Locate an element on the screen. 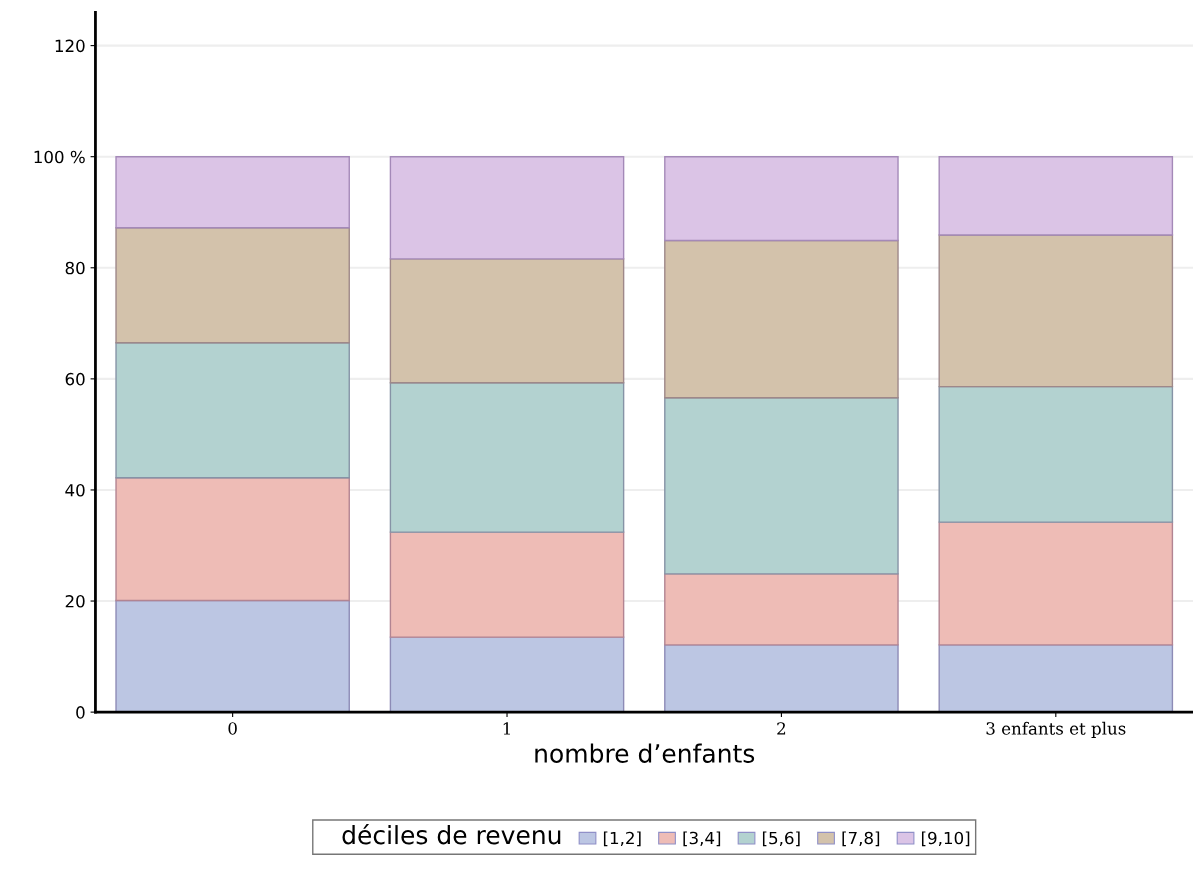 The image size is (1193, 877). x-tick-label: 2 is located at coordinates (781, 728).